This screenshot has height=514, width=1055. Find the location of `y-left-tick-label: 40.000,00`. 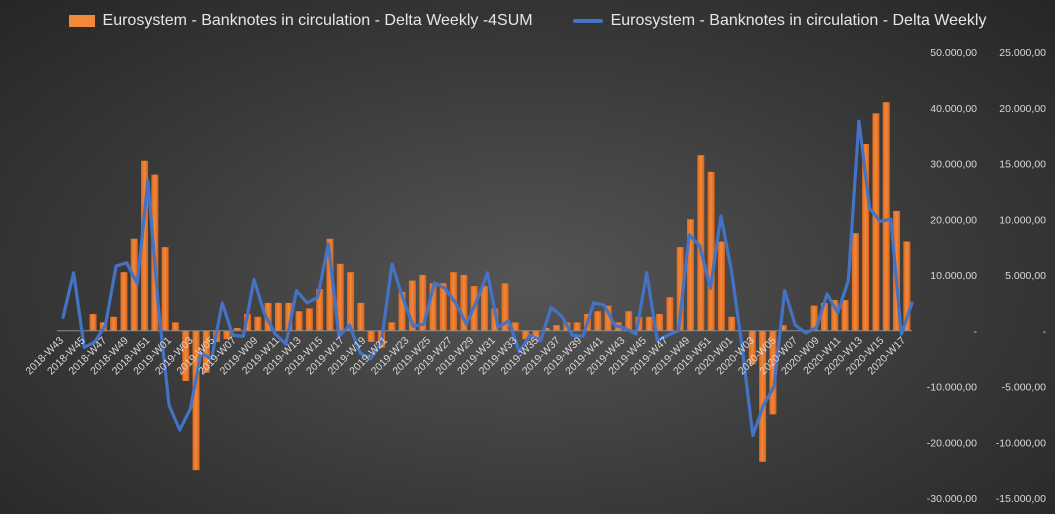

y-left-tick-label: 40.000,00 is located at coordinates (953, 109).